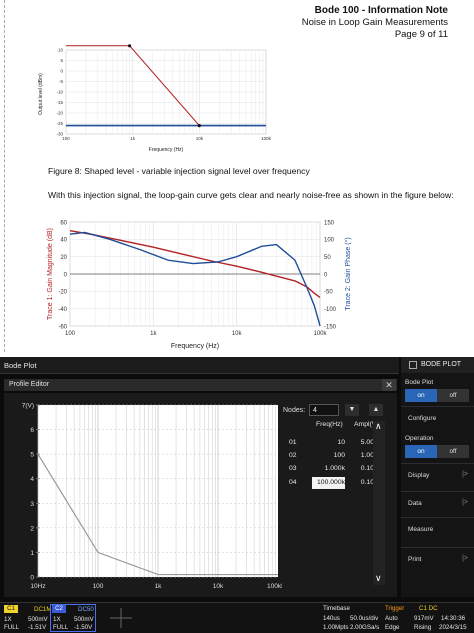  I want to click on menu-display-label: Display, so click(419, 475).